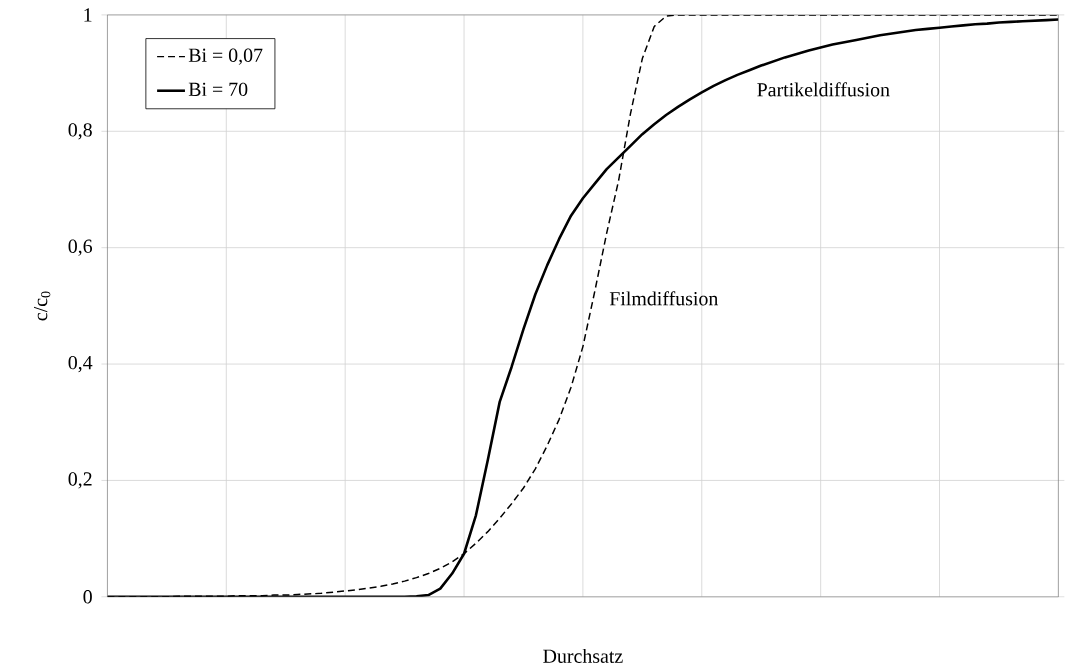  What do you see at coordinates (583, 656) in the screenshot?
I see `x-axis-title: Durchsatz` at bounding box center [583, 656].